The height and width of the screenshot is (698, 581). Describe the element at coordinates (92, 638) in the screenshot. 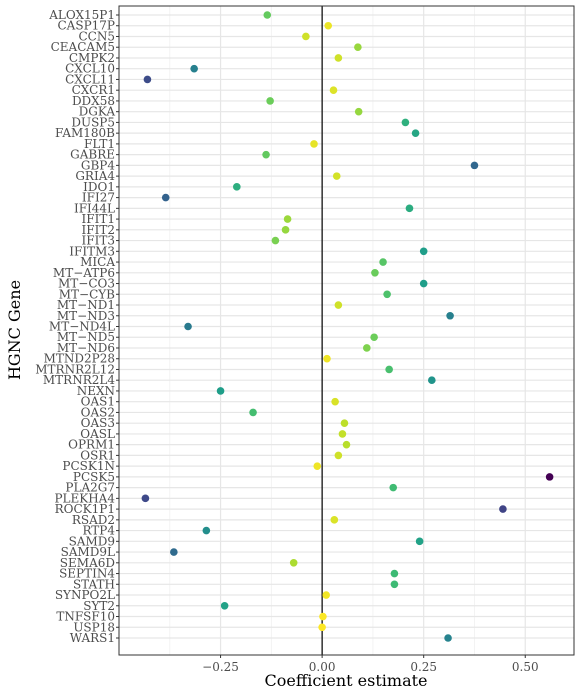

I see `y-tick-label: WARS1` at that location.